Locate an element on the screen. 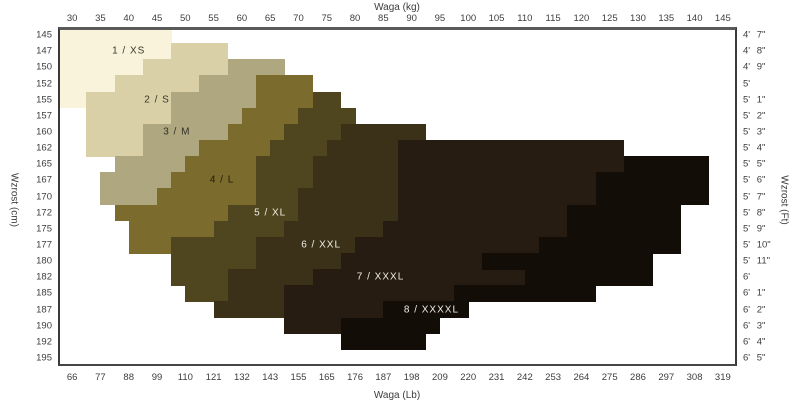  bottom-tick-label: 319 is located at coordinates (722, 377).